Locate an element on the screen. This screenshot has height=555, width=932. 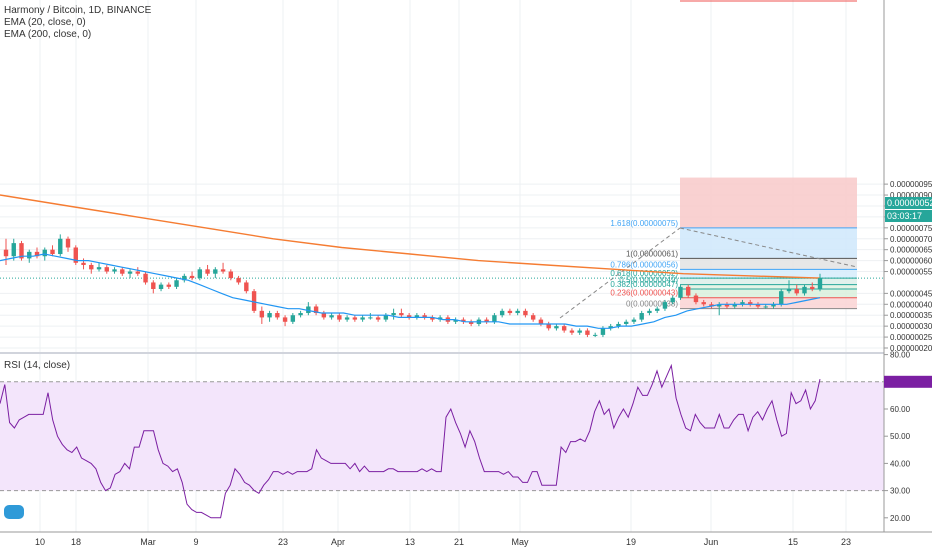
price-tick-label: 0.00000095 is located at coordinates (911, 184).